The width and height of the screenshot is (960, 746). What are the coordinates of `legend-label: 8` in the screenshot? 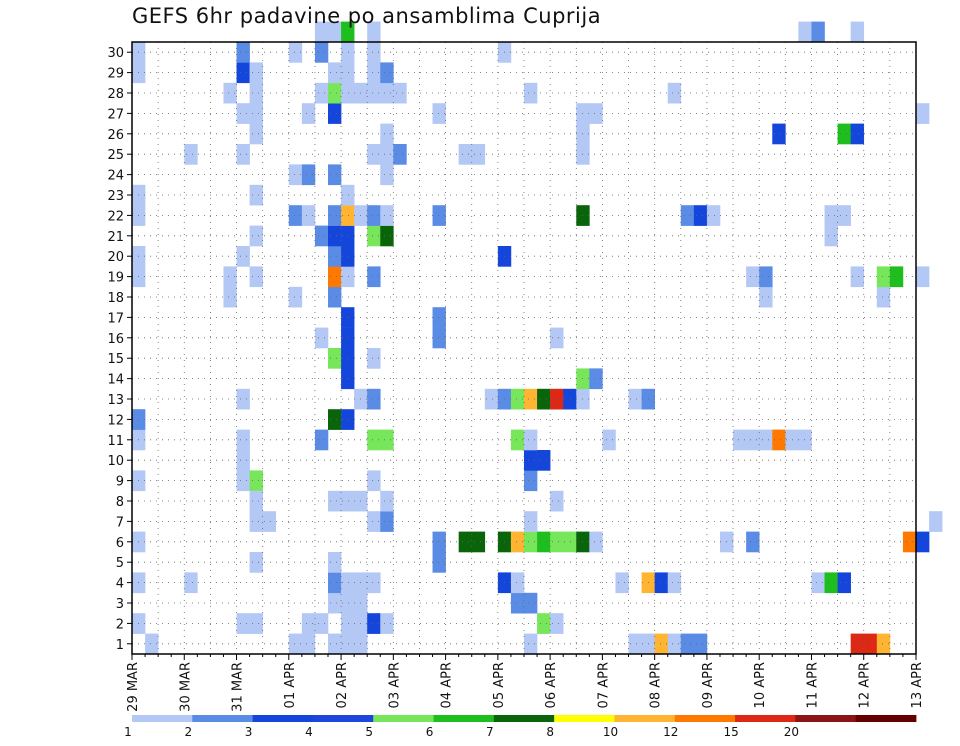 It's located at (550, 732).